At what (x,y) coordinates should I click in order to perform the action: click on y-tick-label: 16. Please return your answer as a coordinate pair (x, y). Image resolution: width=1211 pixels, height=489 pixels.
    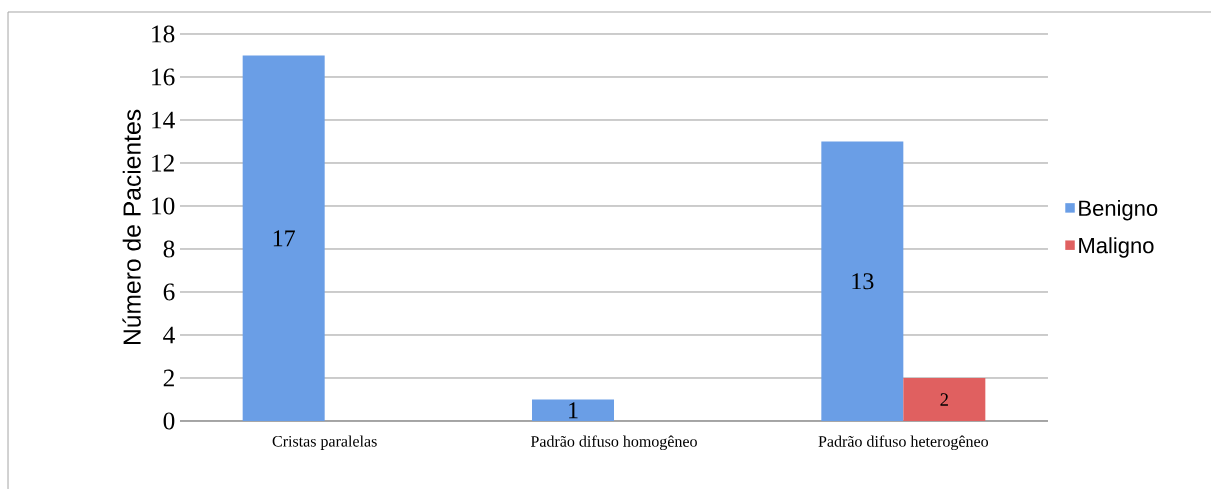
    Looking at the image, I should click on (163, 77).